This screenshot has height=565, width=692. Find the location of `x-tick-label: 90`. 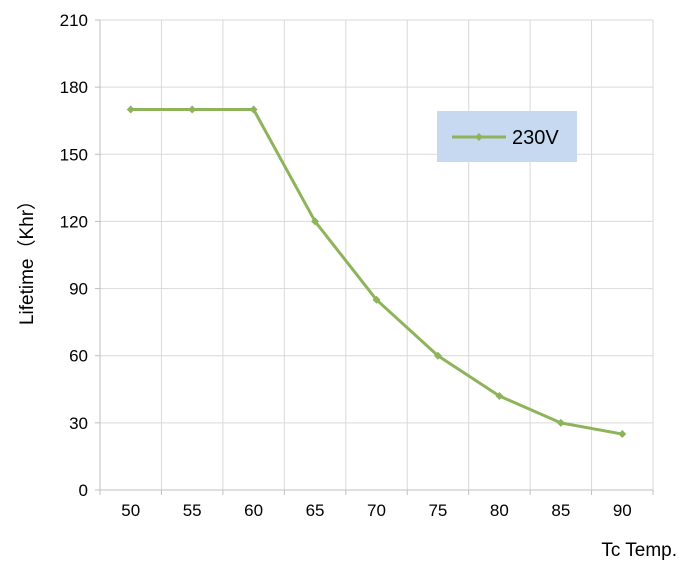

x-tick-label: 90 is located at coordinates (622, 510).